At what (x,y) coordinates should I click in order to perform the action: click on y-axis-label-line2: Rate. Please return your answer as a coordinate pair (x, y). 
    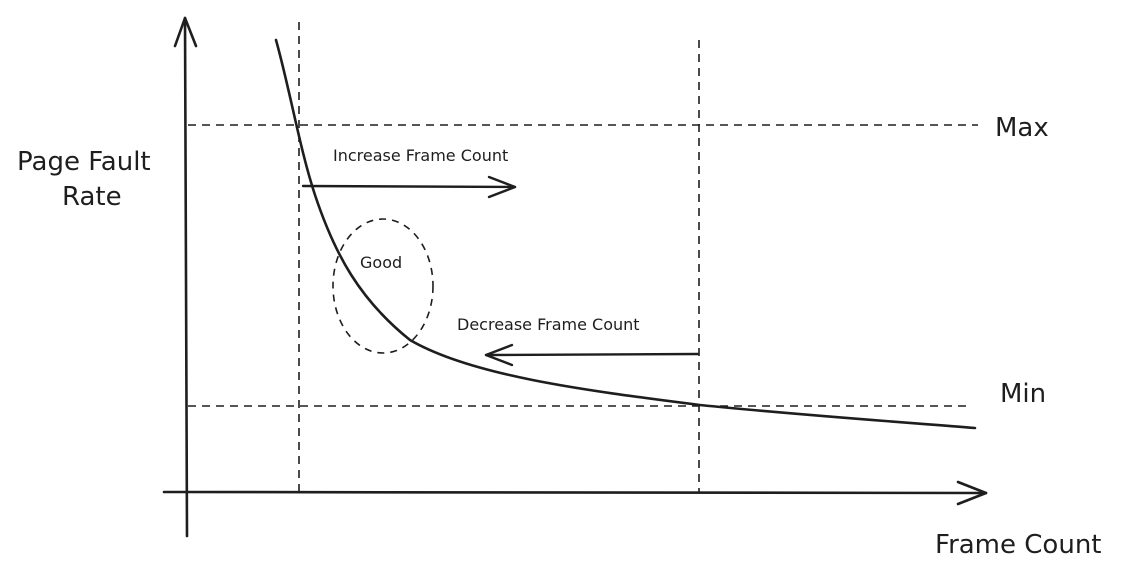
    Looking at the image, I should click on (92, 197).